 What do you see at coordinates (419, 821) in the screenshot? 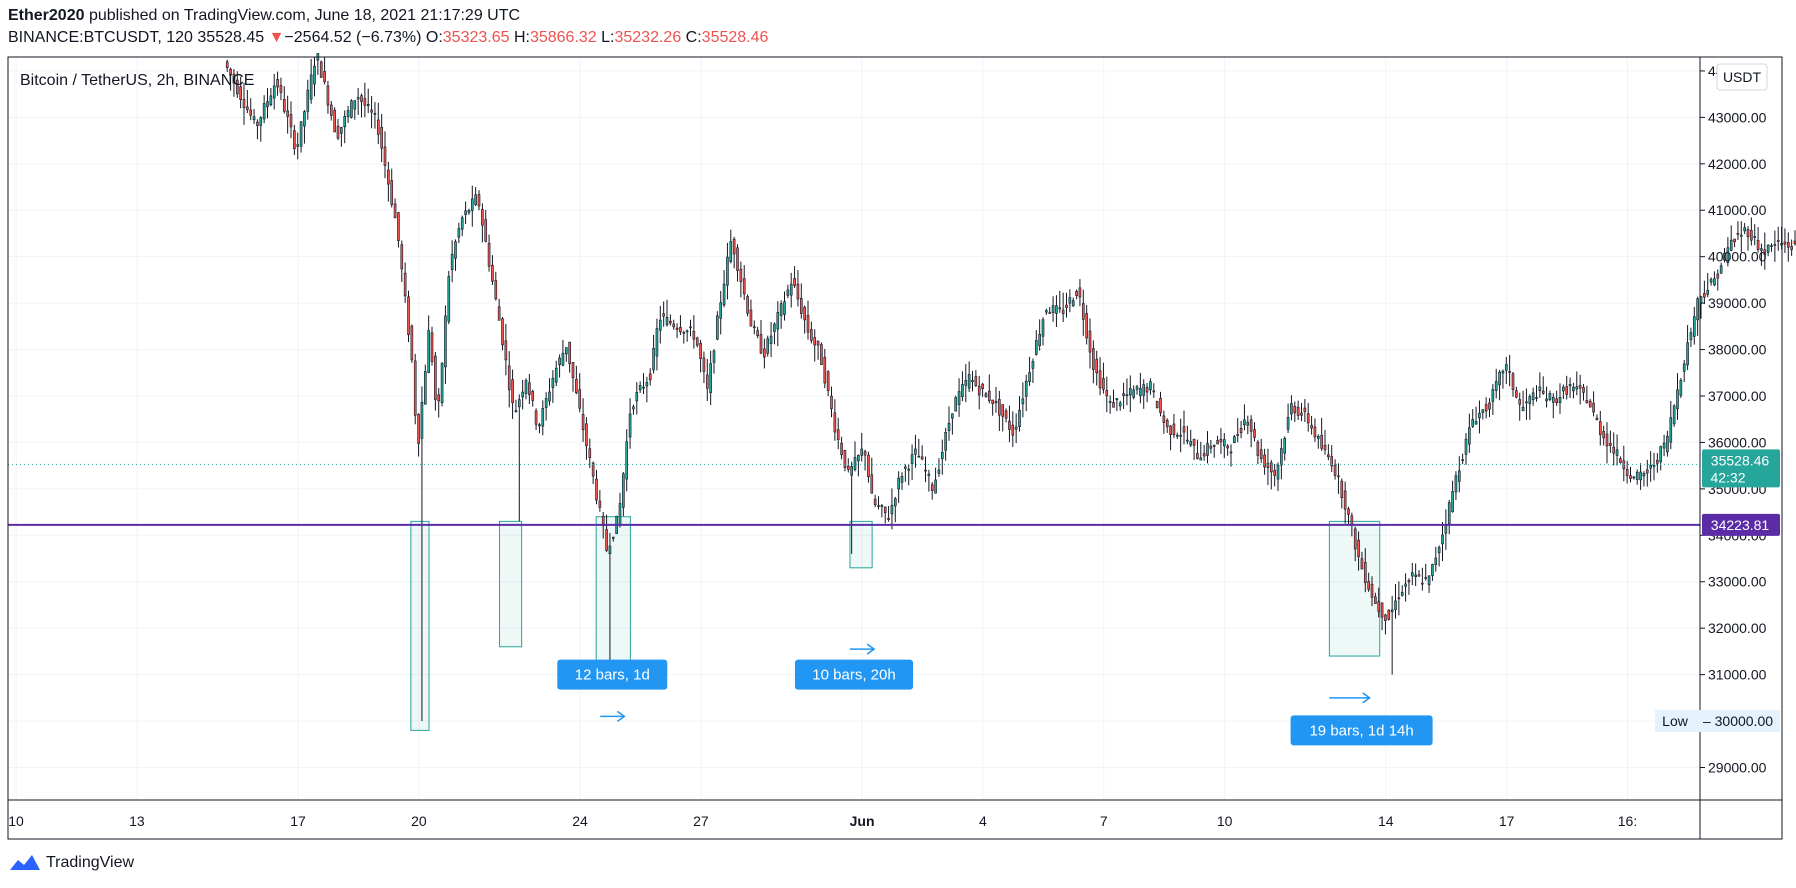
I see `time-tick-label: 20` at bounding box center [419, 821].